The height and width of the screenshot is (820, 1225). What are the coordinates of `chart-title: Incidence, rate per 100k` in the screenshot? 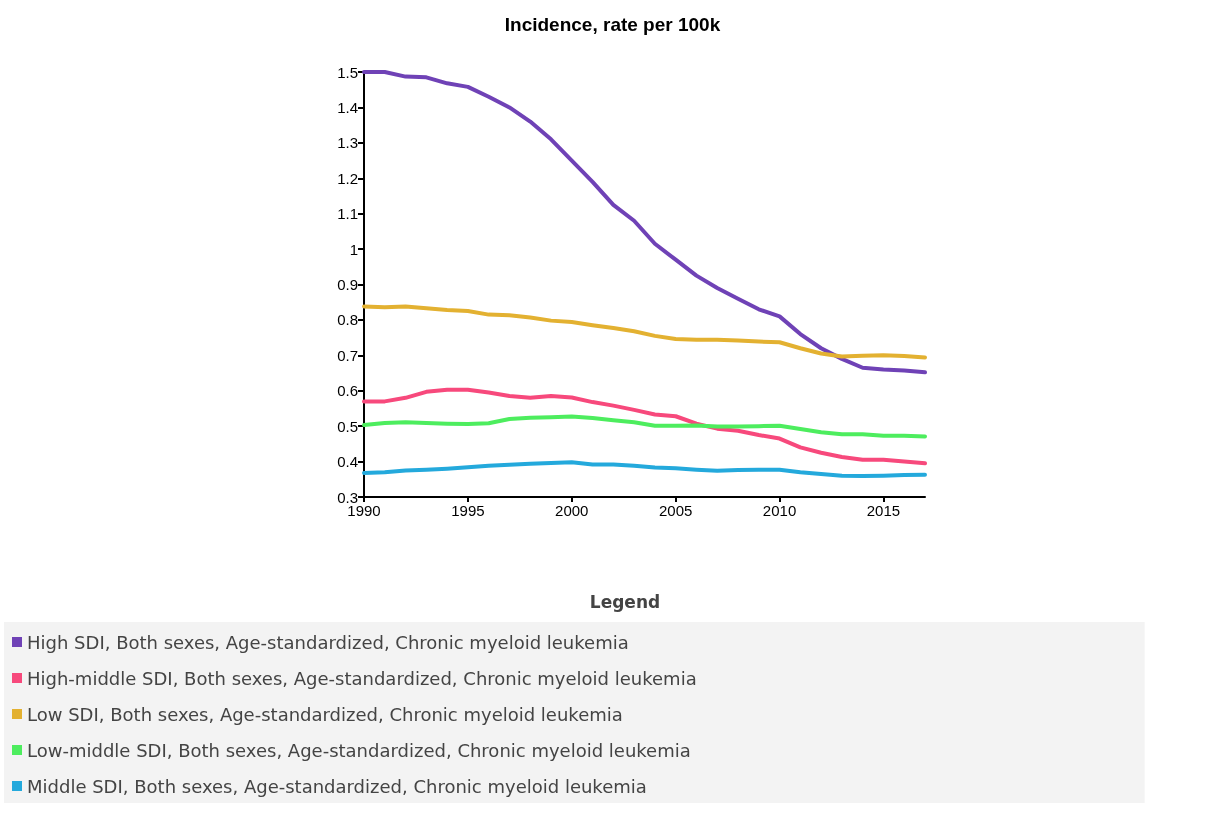 It's located at (612, 24).